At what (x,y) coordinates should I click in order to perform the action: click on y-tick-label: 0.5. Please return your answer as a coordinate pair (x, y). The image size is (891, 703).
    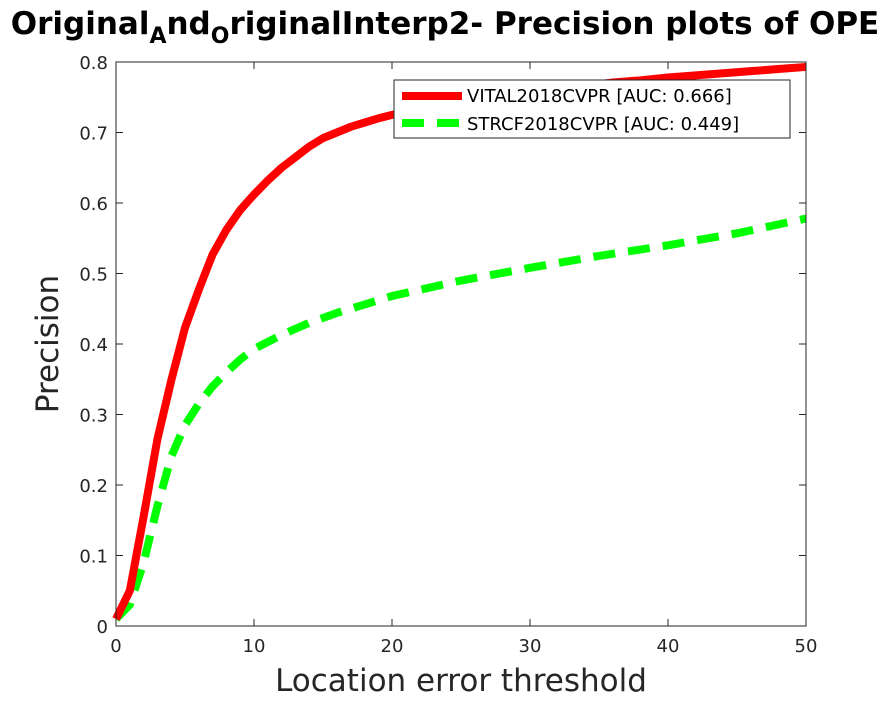
    Looking at the image, I should click on (93, 275).